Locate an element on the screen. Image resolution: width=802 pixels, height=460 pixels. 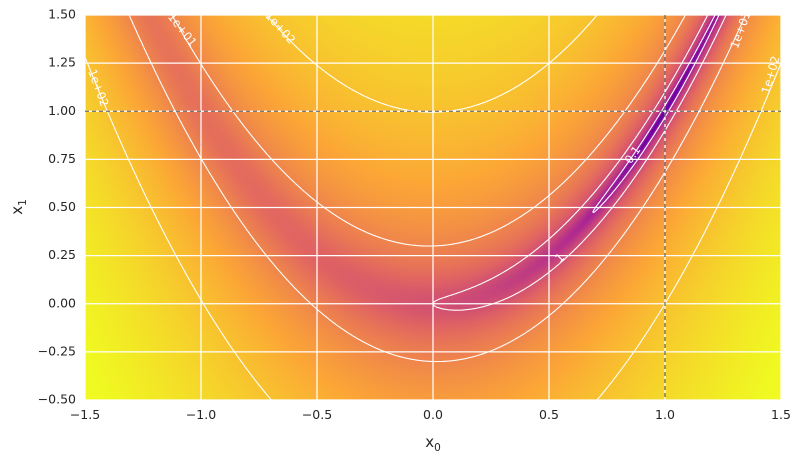
x-tick-label: −1.0 is located at coordinates (201, 414).